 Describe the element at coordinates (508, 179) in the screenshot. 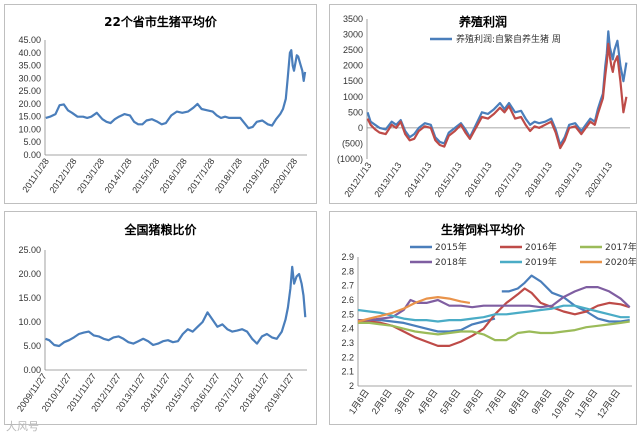

I see `x-tick-label: 2017/1/13` at that location.